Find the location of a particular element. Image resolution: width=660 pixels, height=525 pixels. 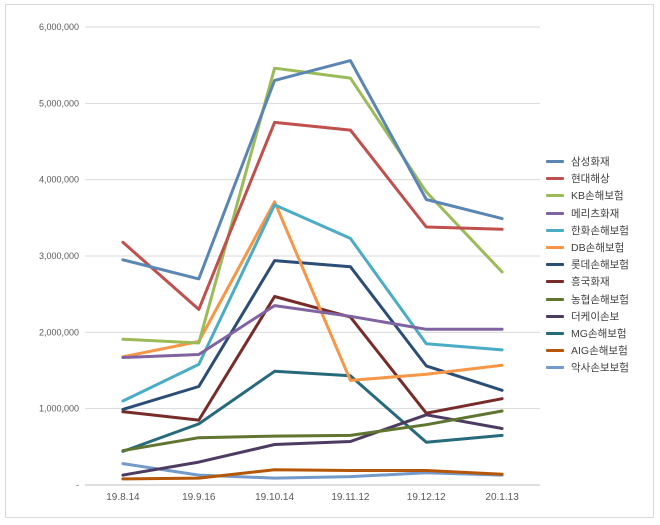

legend-item: DB손해보험 is located at coordinates (601, 247).